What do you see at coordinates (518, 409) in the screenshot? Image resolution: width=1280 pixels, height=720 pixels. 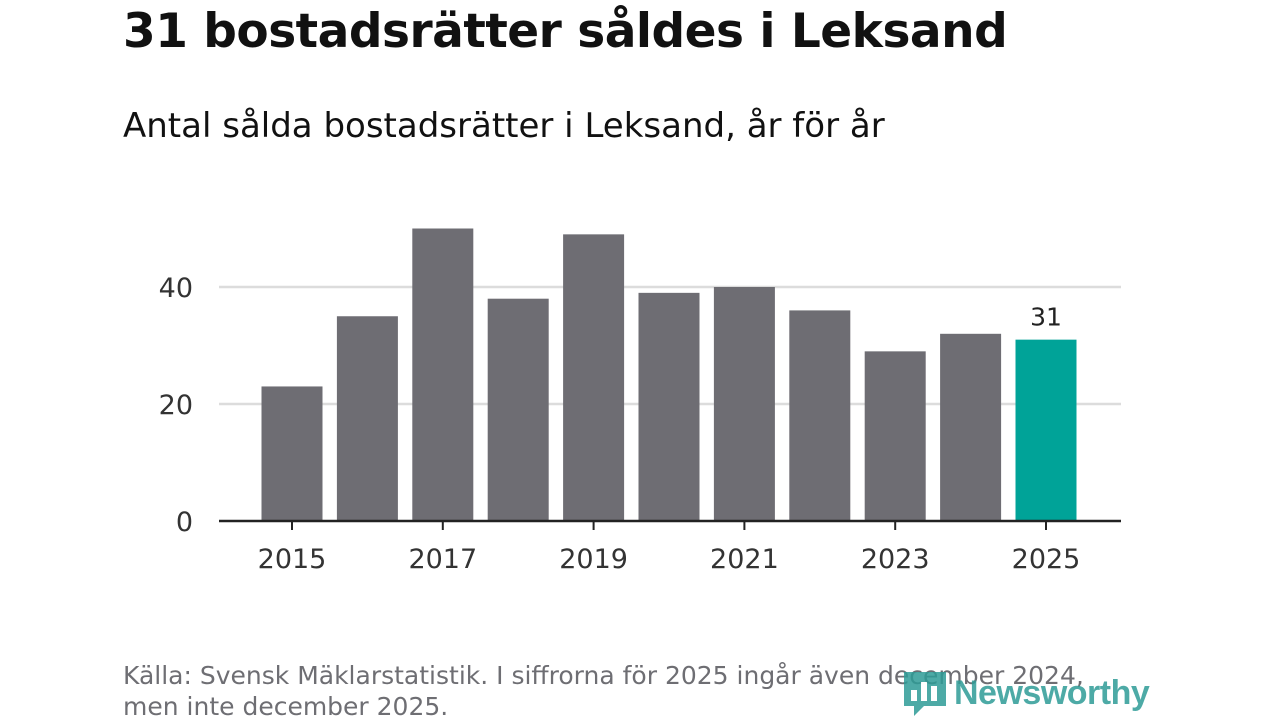 I see `bar-2018` at bounding box center [518, 409].